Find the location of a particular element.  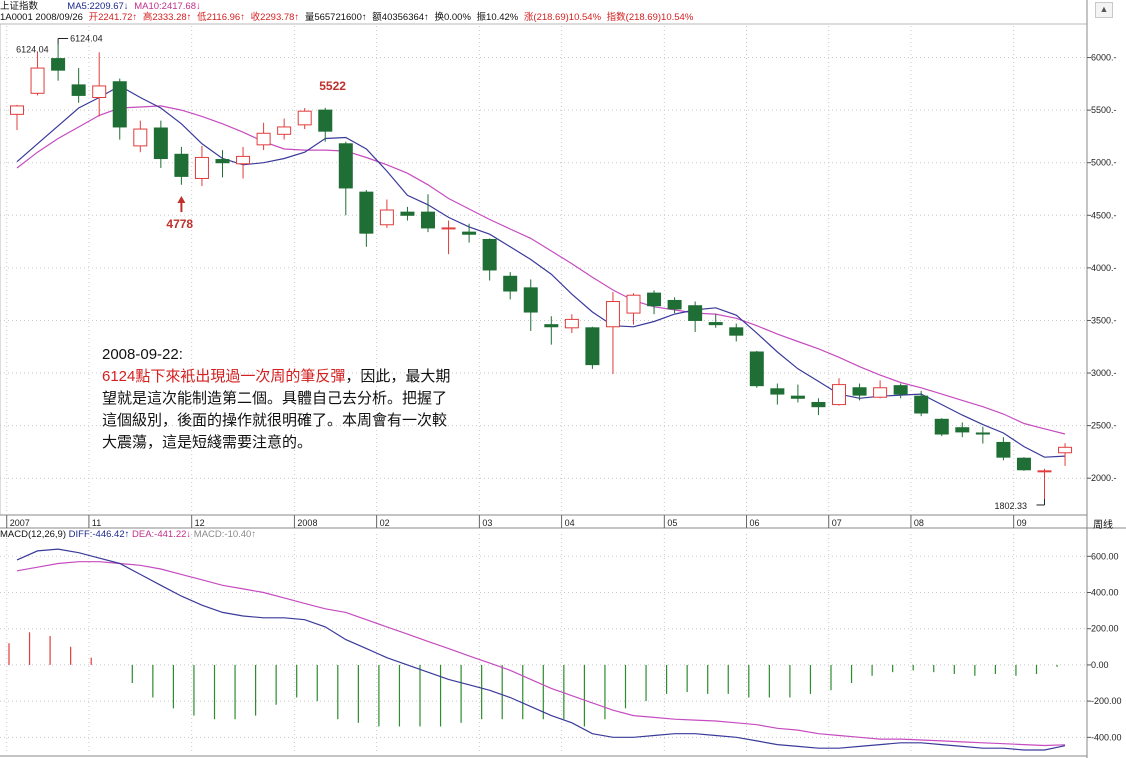

macd-dea: DEA:-441.22↓ is located at coordinates (162, 534).